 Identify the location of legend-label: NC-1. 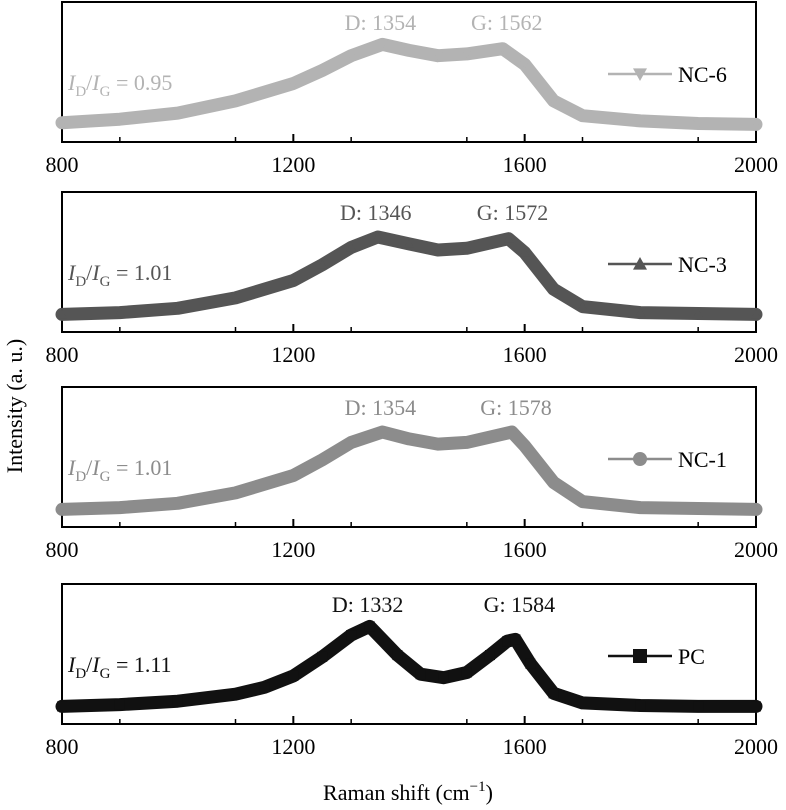
(702, 459).